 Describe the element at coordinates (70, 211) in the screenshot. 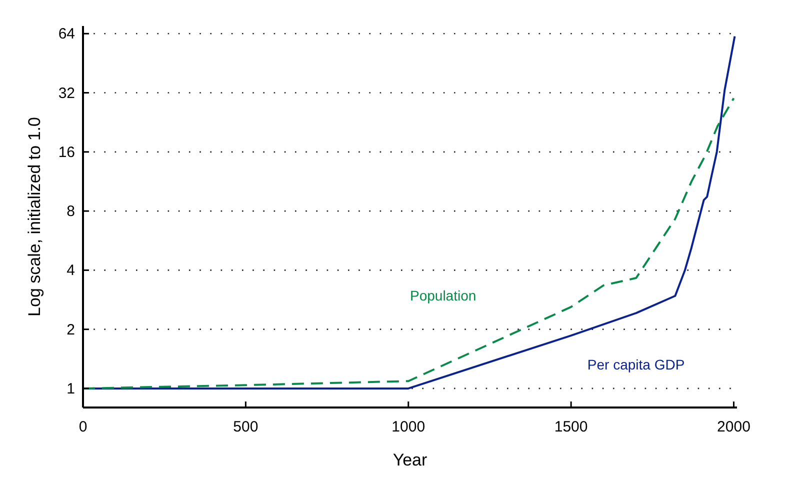

I see `y-tick-label: 8` at that location.